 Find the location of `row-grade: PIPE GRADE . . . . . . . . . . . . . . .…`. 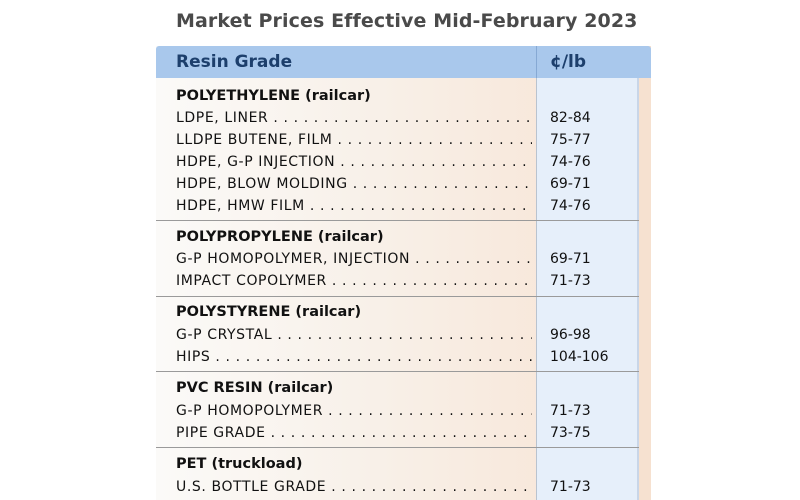

row-grade: PIPE GRADE . . . . . . . . . . . . . . .… is located at coordinates (354, 433).